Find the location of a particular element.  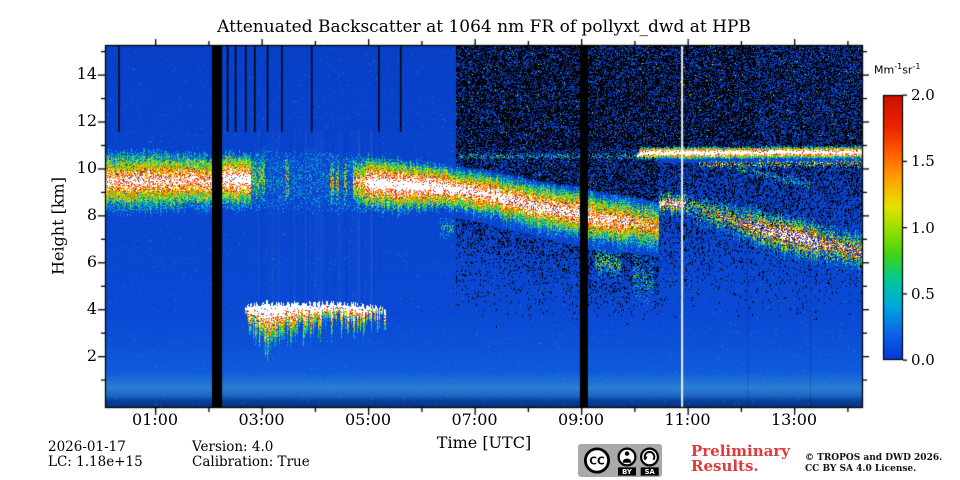

preliminary-line1: Preliminary is located at coordinates (740, 451).